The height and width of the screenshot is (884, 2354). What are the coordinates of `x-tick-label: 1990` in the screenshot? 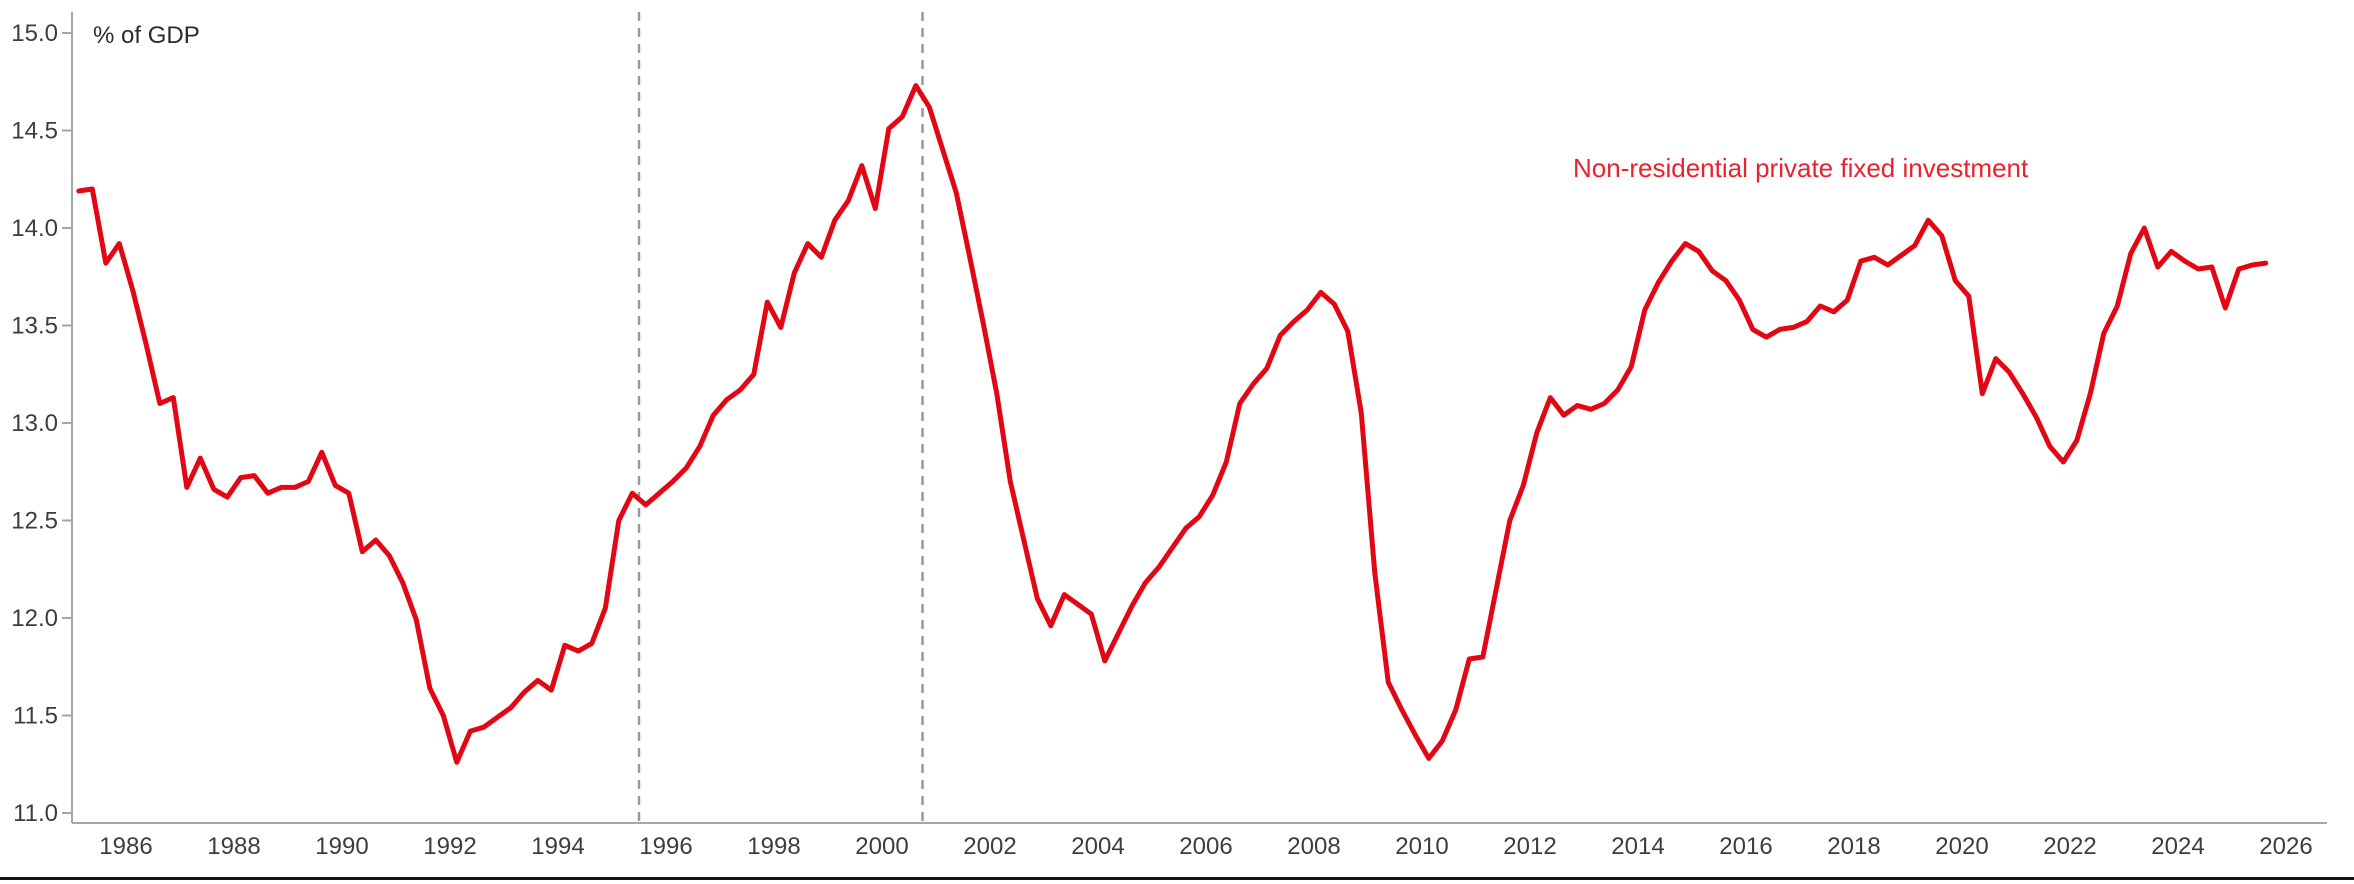 It's located at (341, 846).